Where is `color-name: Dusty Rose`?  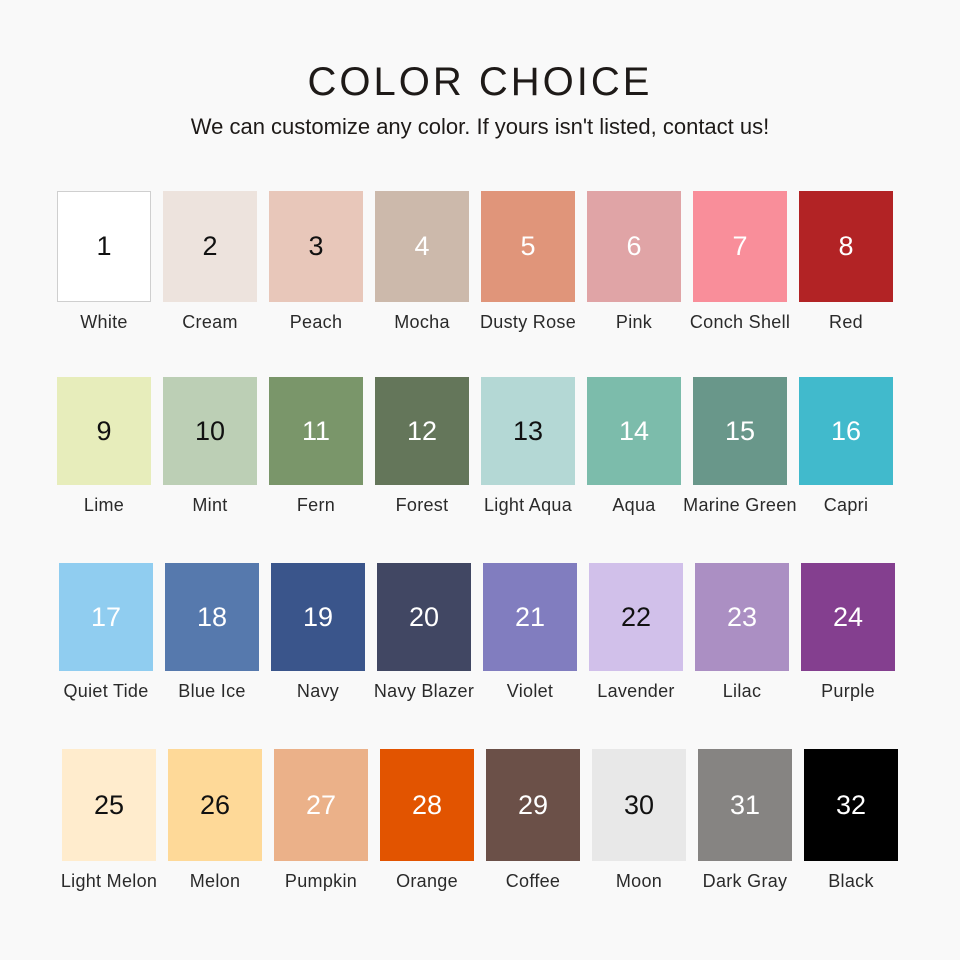
color-name: Dusty Rose is located at coordinates (528, 322).